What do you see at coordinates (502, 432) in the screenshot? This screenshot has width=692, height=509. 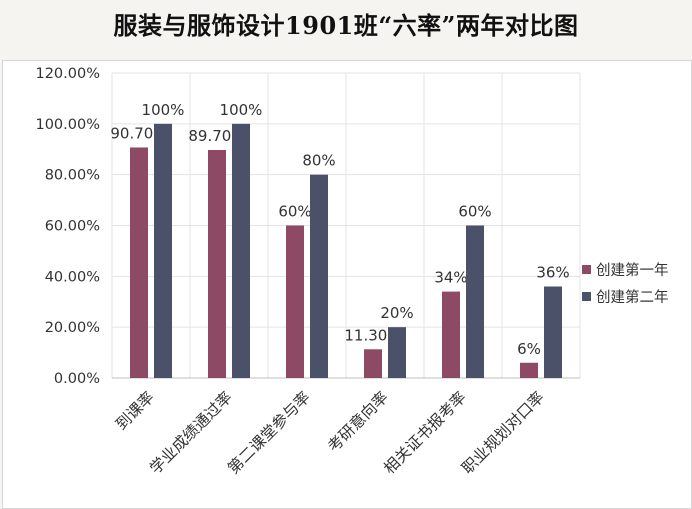 I see `x-tick-label: 职业规划对口率` at bounding box center [502, 432].